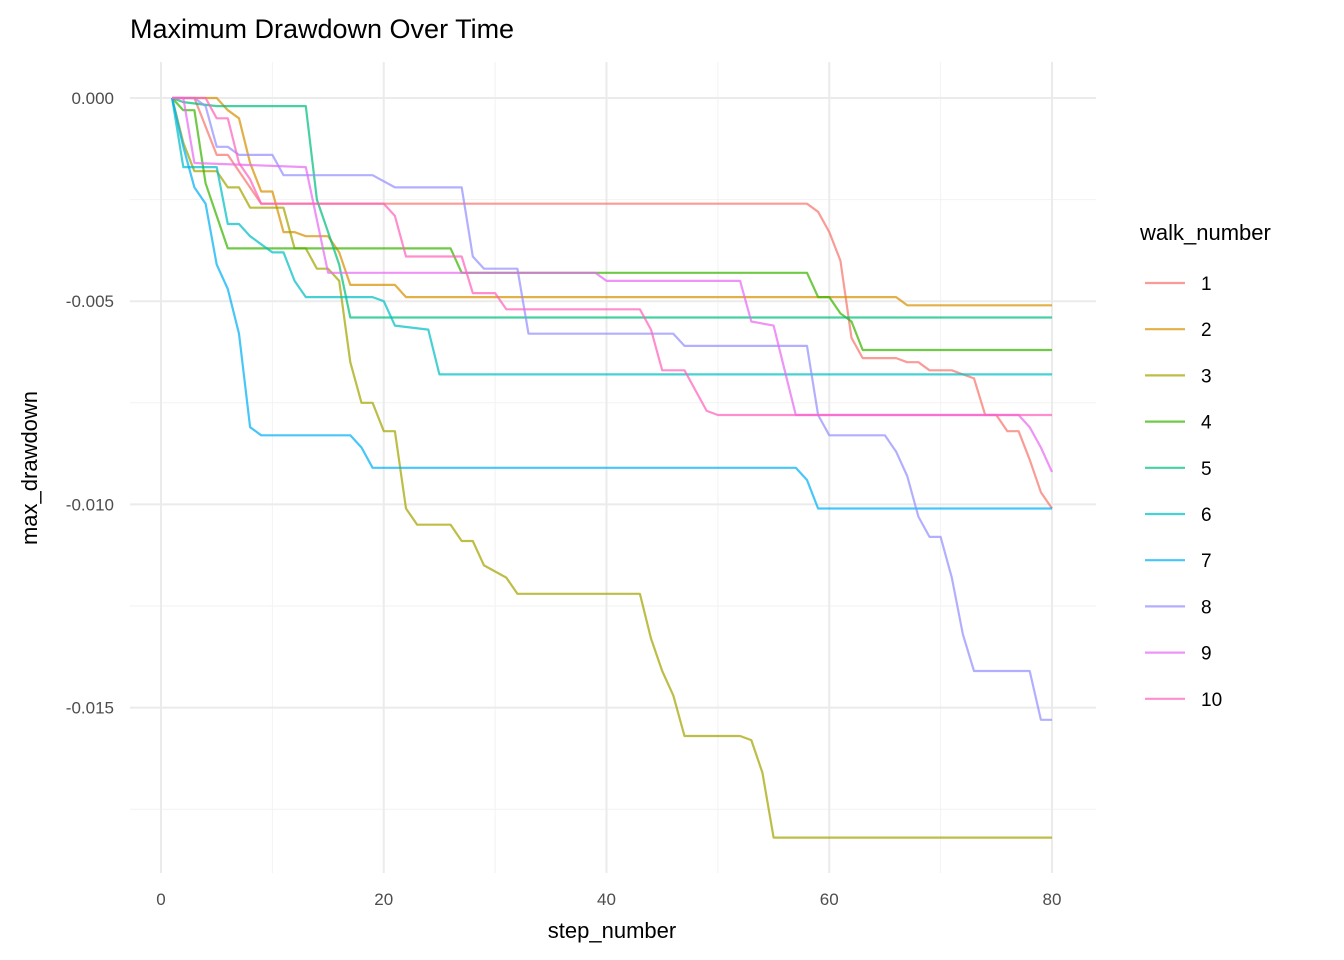  I want to click on legend: walk_number 1 2 3 4 5 6 7 8 9 10, so click(1205, 465).